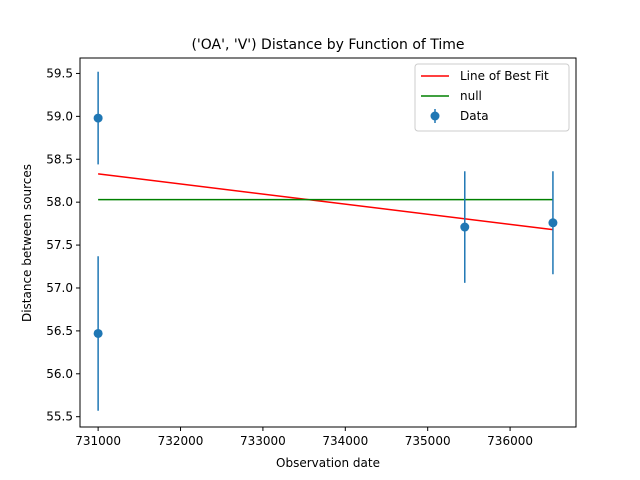 The image size is (640, 480). I want to click on y-axis-label: Distance between sources, so click(27, 243).